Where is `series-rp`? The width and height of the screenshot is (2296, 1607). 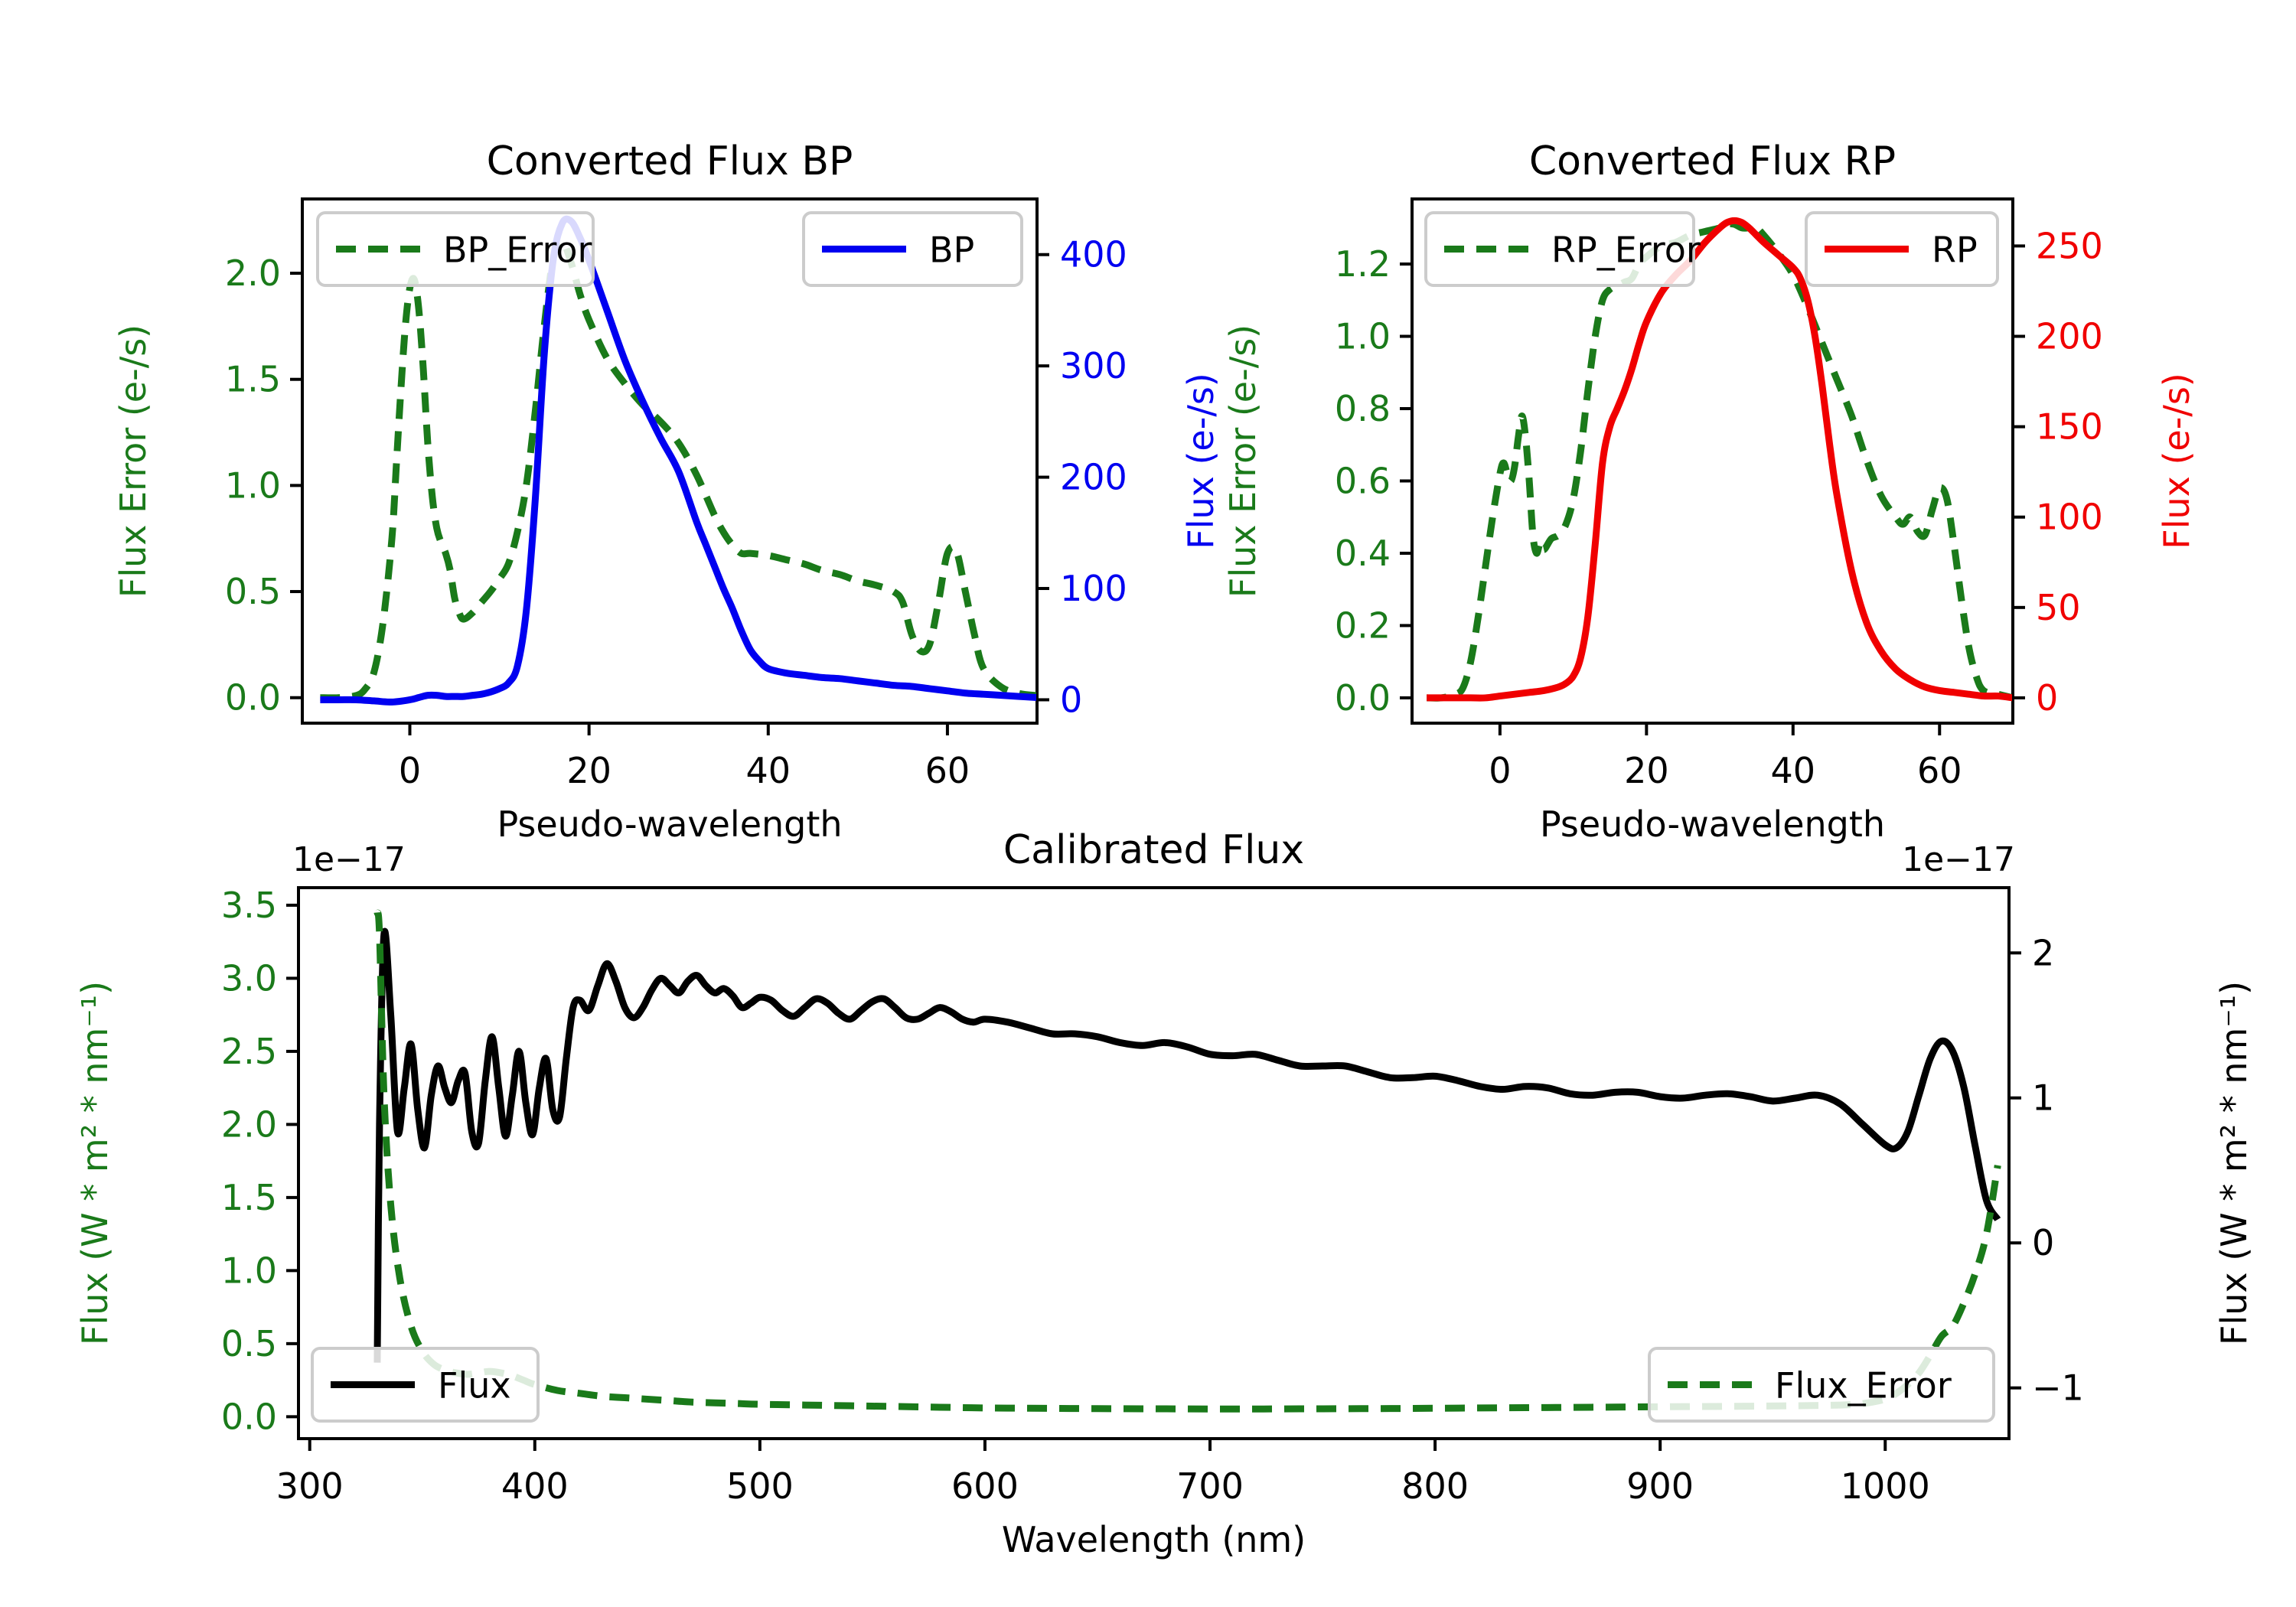
series-rp is located at coordinates (1719, 460).